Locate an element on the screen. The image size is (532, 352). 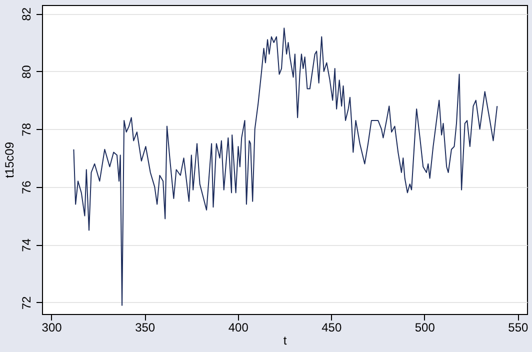
y-tick-label: 78 is located at coordinates (27, 129).